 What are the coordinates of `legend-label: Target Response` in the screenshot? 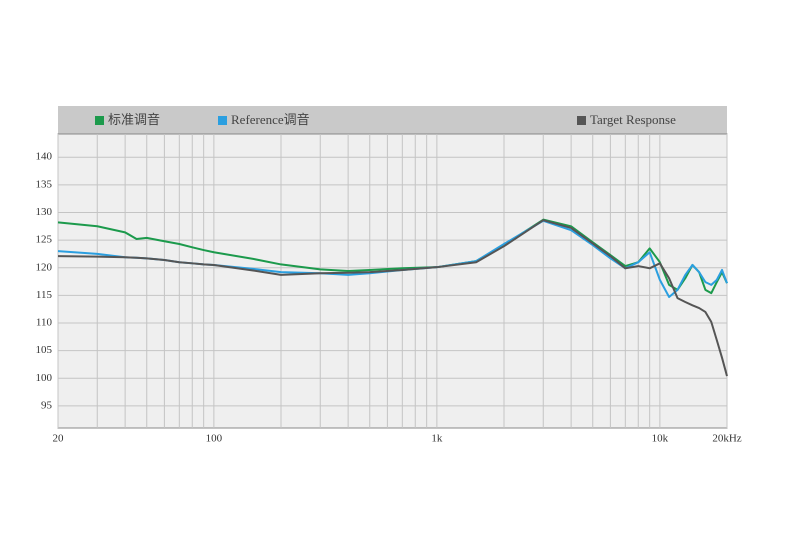 It's located at (633, 119).